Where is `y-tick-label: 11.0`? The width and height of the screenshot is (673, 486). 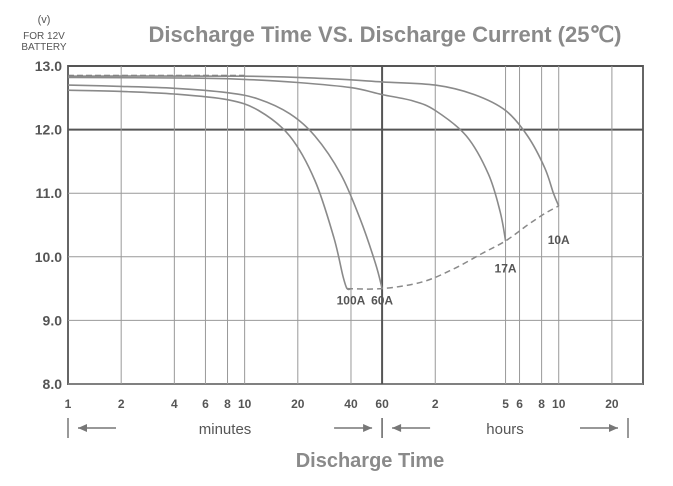
y-tick-label: 11.0 is located at coordinates (49, 193).